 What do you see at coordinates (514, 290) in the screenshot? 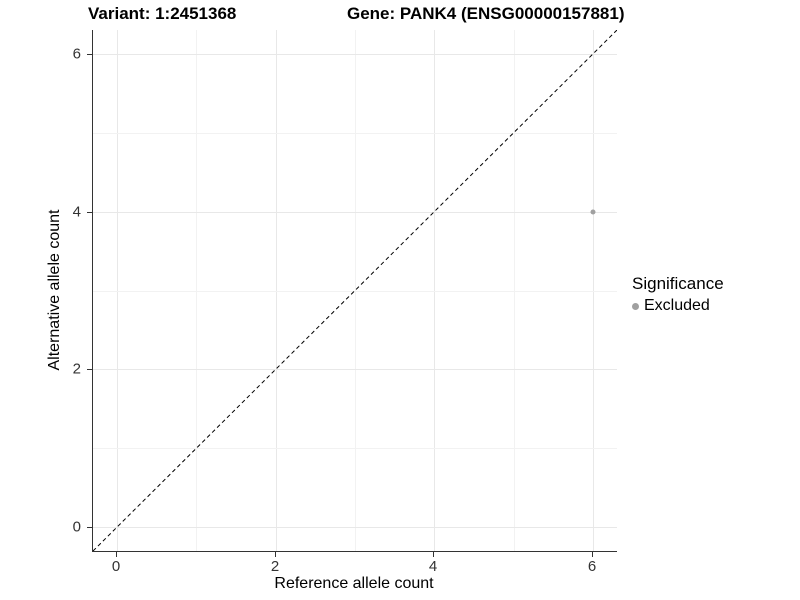
I see `gridline-x5` at bounding box center [514, 290].